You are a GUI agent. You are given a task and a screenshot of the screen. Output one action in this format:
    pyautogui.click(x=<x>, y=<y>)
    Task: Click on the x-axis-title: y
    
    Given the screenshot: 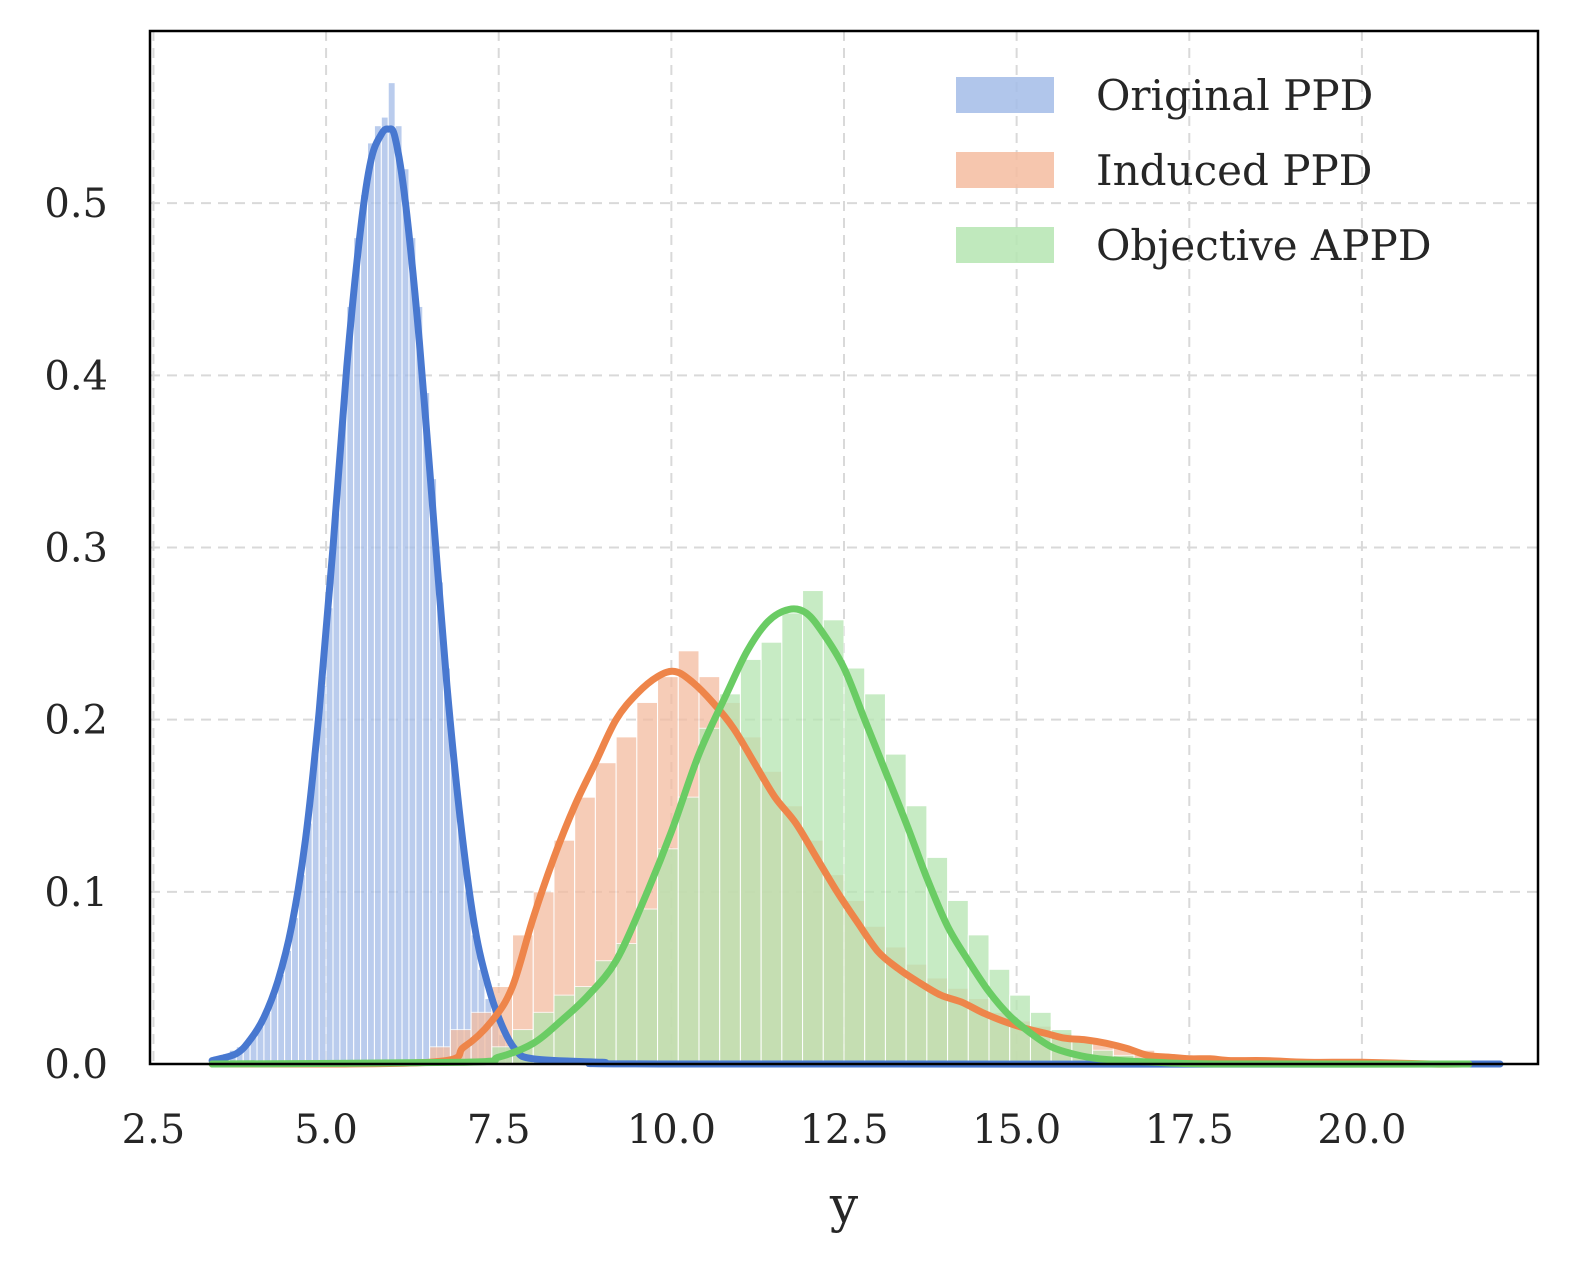 What is the action you would take?
    pyautogui.click(x=844, y=1205)
    